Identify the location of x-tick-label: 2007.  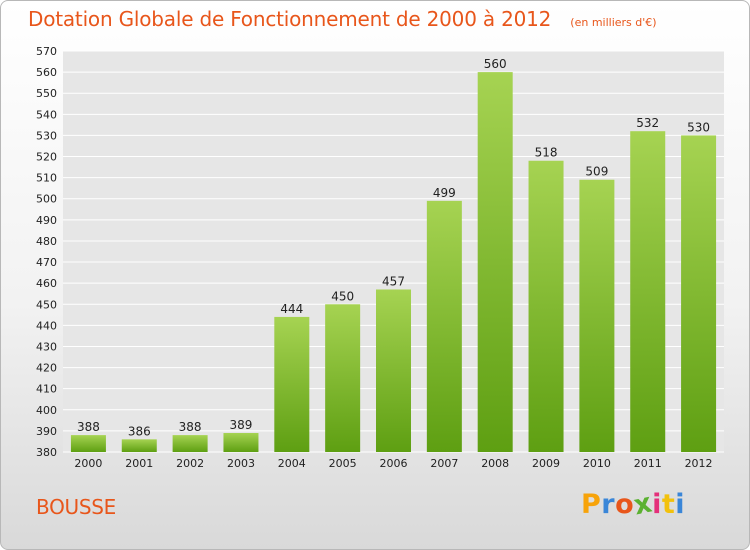
(444, 463).